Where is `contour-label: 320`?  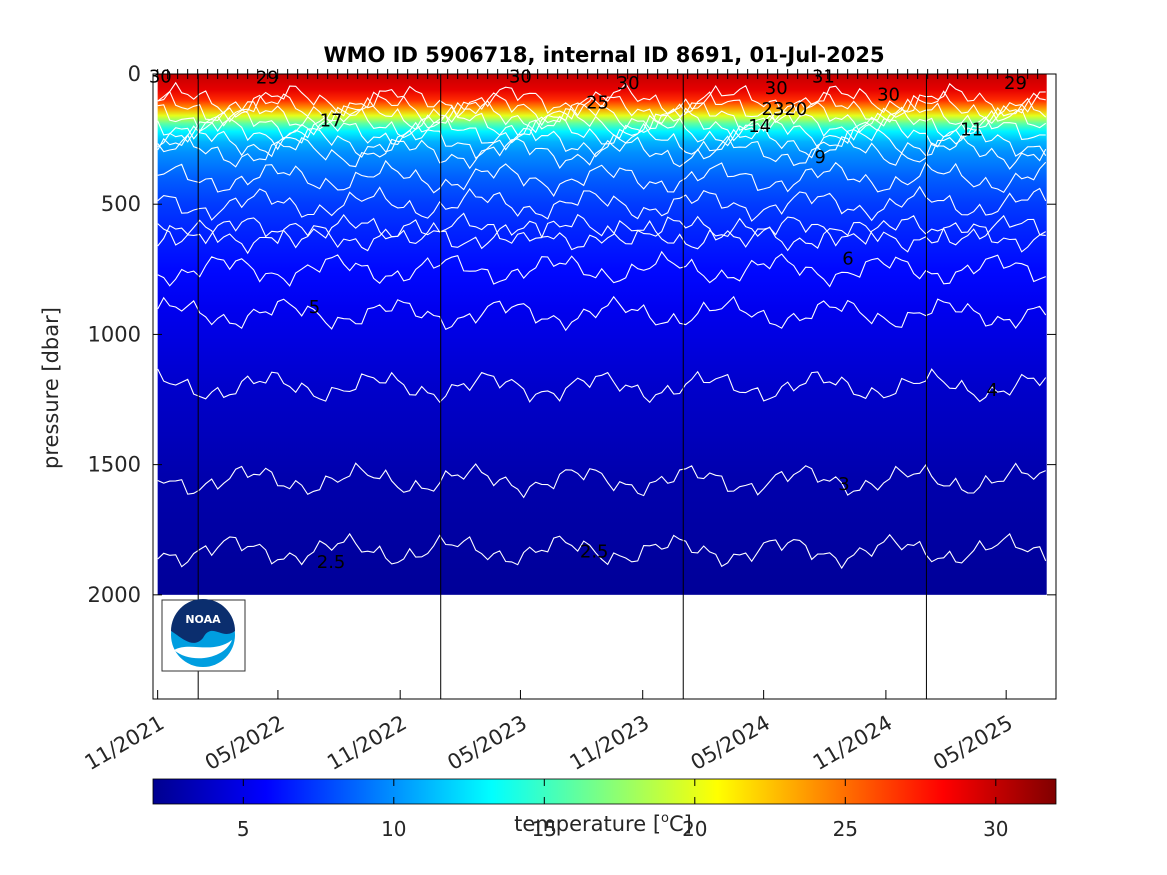
contour-label: 320 is located at coordinates (790, 109).